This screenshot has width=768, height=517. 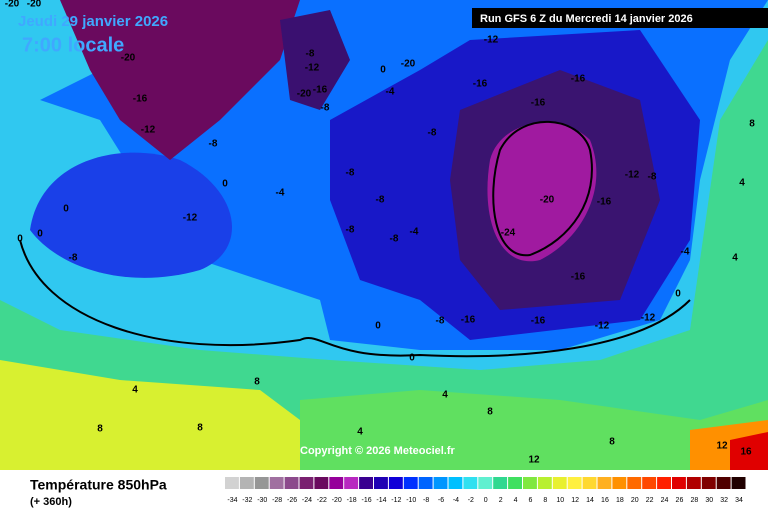 What do you see at coordinates (441, 500) in the screenshot?
I see `scale-label: -6` at bounding box center [441, 500].